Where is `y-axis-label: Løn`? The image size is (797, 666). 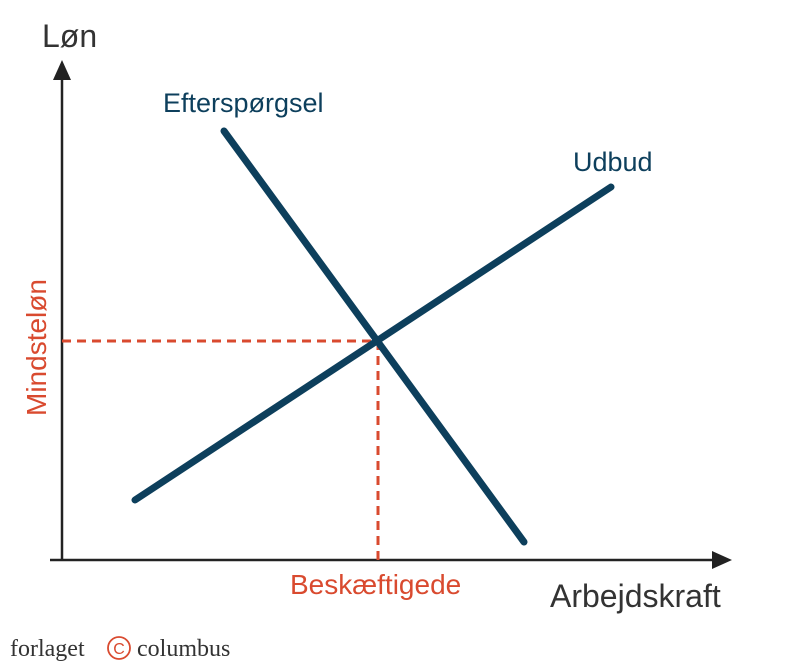 y-axis-label: Løn is located at coordinates (69, 36).